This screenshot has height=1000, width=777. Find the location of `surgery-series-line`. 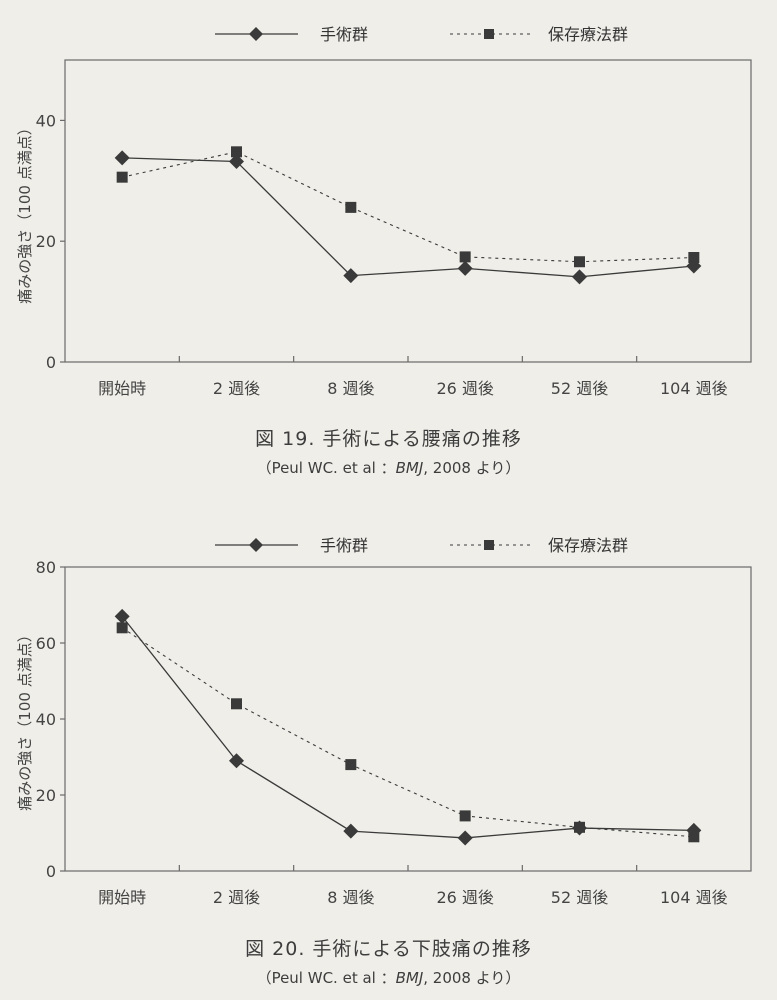

surgery-series-line is located at coordinates (408, 217).